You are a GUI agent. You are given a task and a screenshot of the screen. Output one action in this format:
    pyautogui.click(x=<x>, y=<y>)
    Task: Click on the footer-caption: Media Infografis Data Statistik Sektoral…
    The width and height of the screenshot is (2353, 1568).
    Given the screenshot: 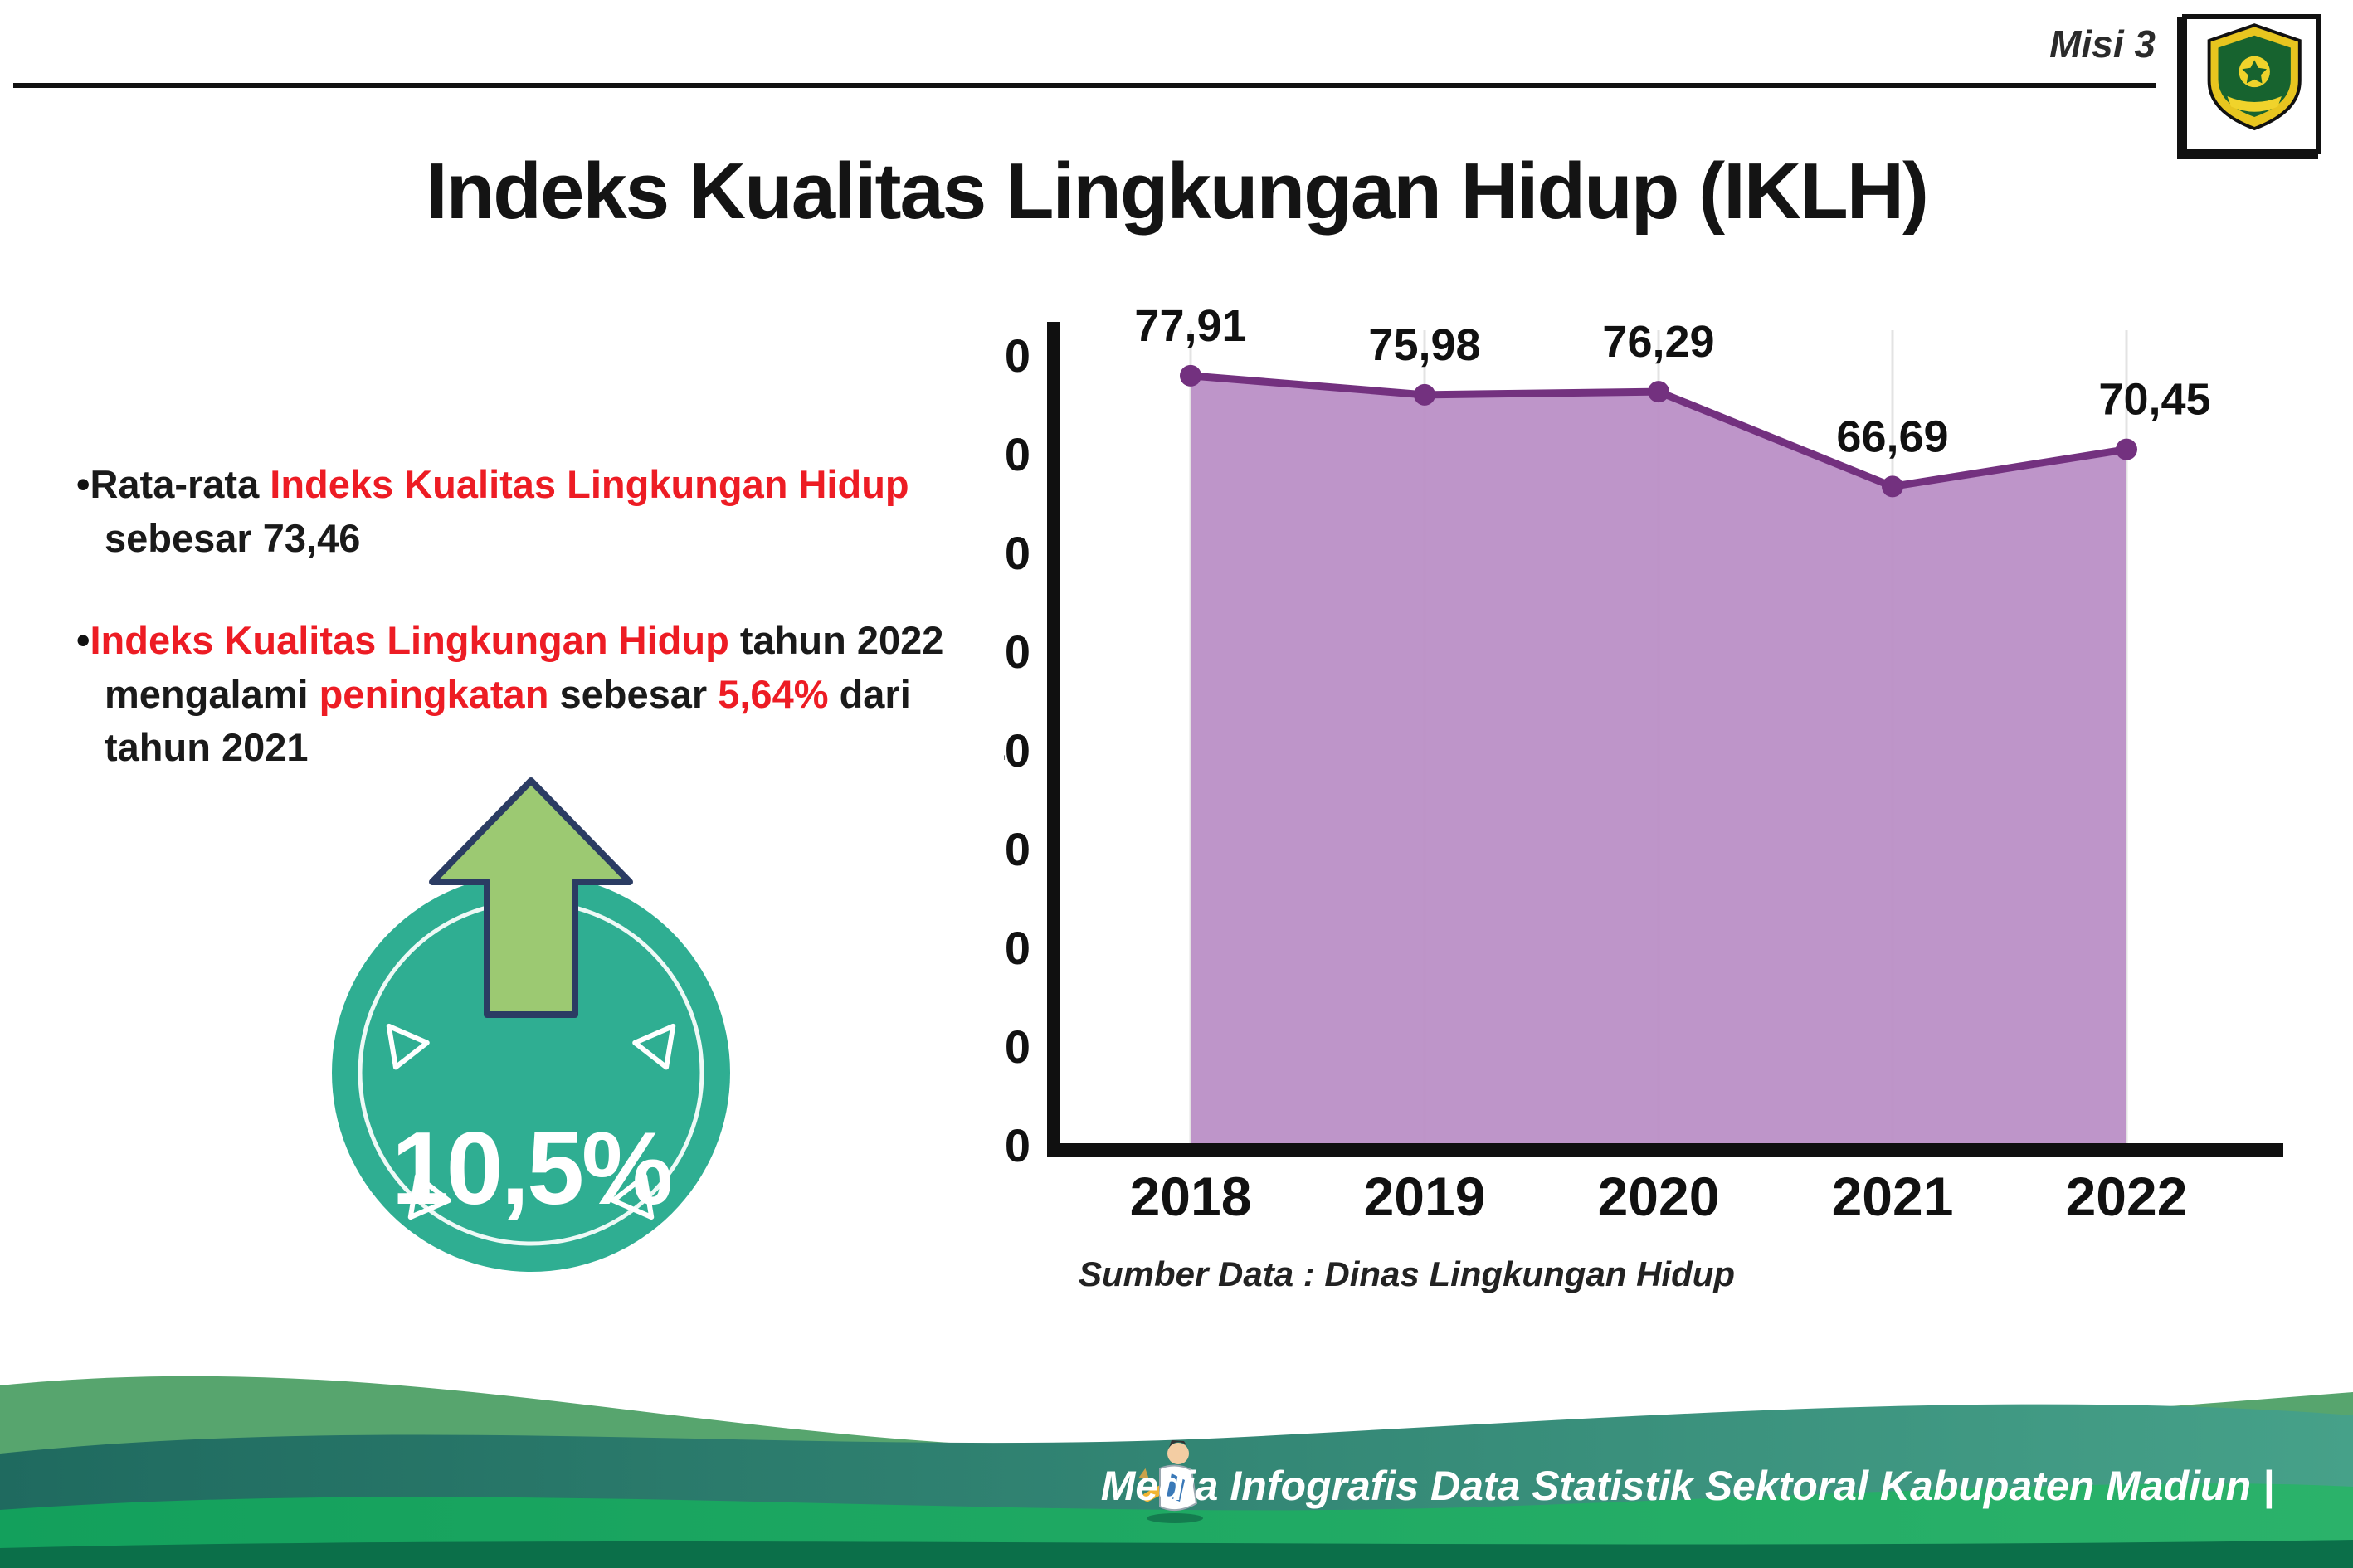 What is the action you would take?
    pyautogui.click(x=1687, y=1486)
    